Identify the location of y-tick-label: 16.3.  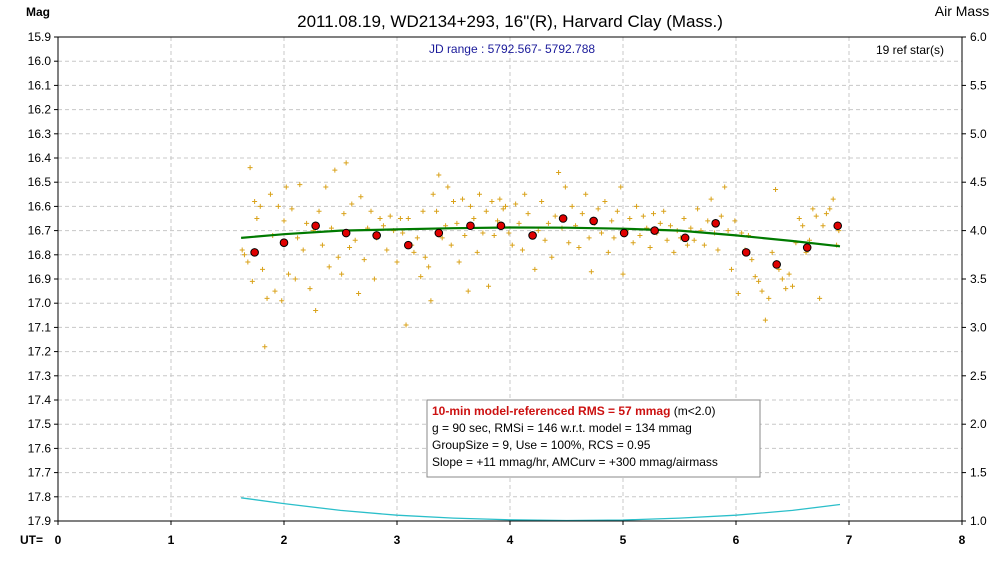
(40, 134).